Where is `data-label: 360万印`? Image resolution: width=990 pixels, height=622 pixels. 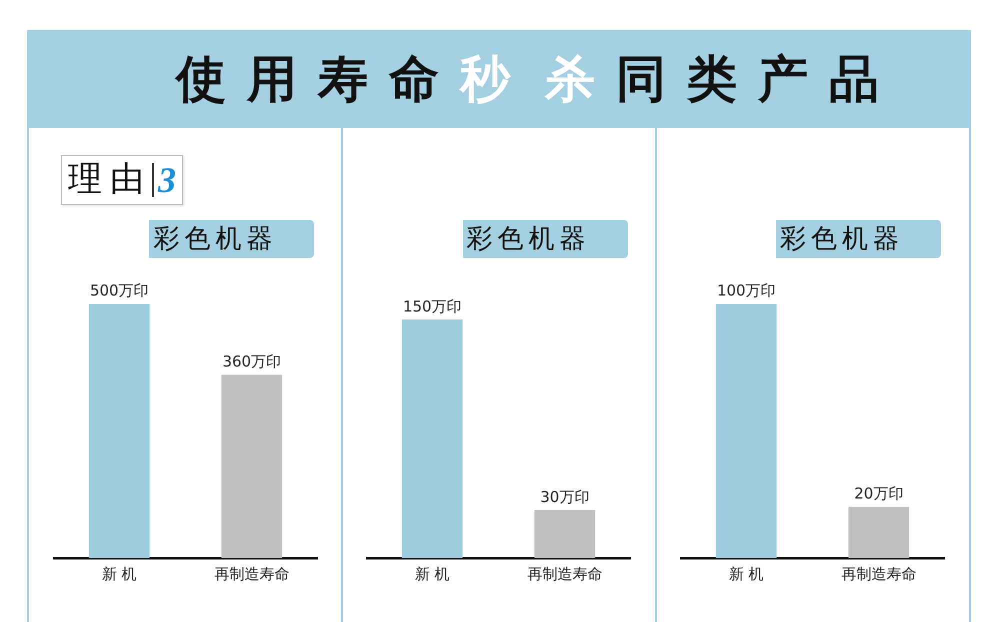
data-label: 360万印 is located at coordinates (252, 361).